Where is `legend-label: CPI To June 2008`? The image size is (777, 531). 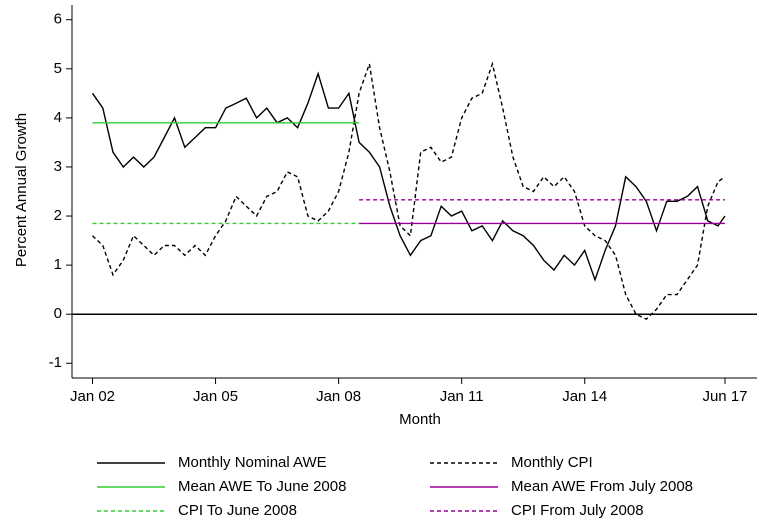 legend-label: CPI To June 2008 is located at coordinates (237, 510).